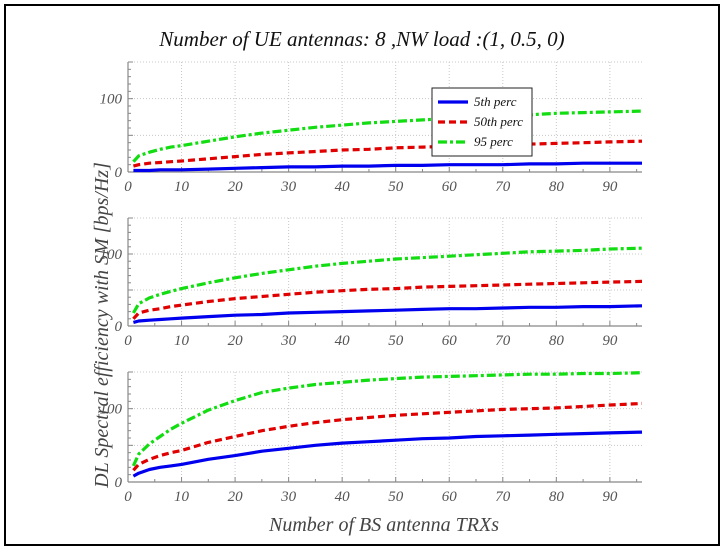 Image resolution: width=724 pixels, height=550 pixels. What do you see at coordinates (383, 525) in the screenshot?
I see `x-axis-label: Number of BS antenna TRXs` at bounding box center [383, 525].